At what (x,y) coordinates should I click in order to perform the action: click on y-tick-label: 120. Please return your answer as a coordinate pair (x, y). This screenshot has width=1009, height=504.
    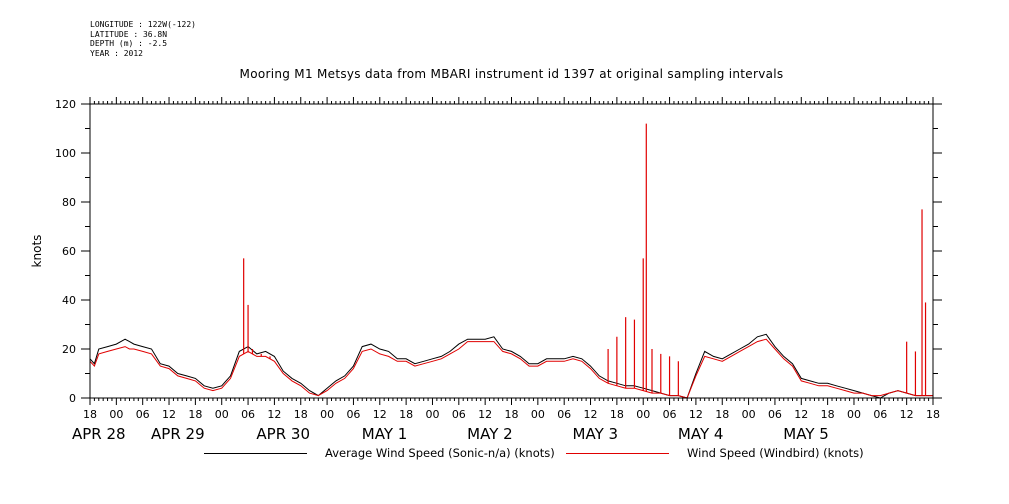
    Looking at the image, I should click on (65, 104).